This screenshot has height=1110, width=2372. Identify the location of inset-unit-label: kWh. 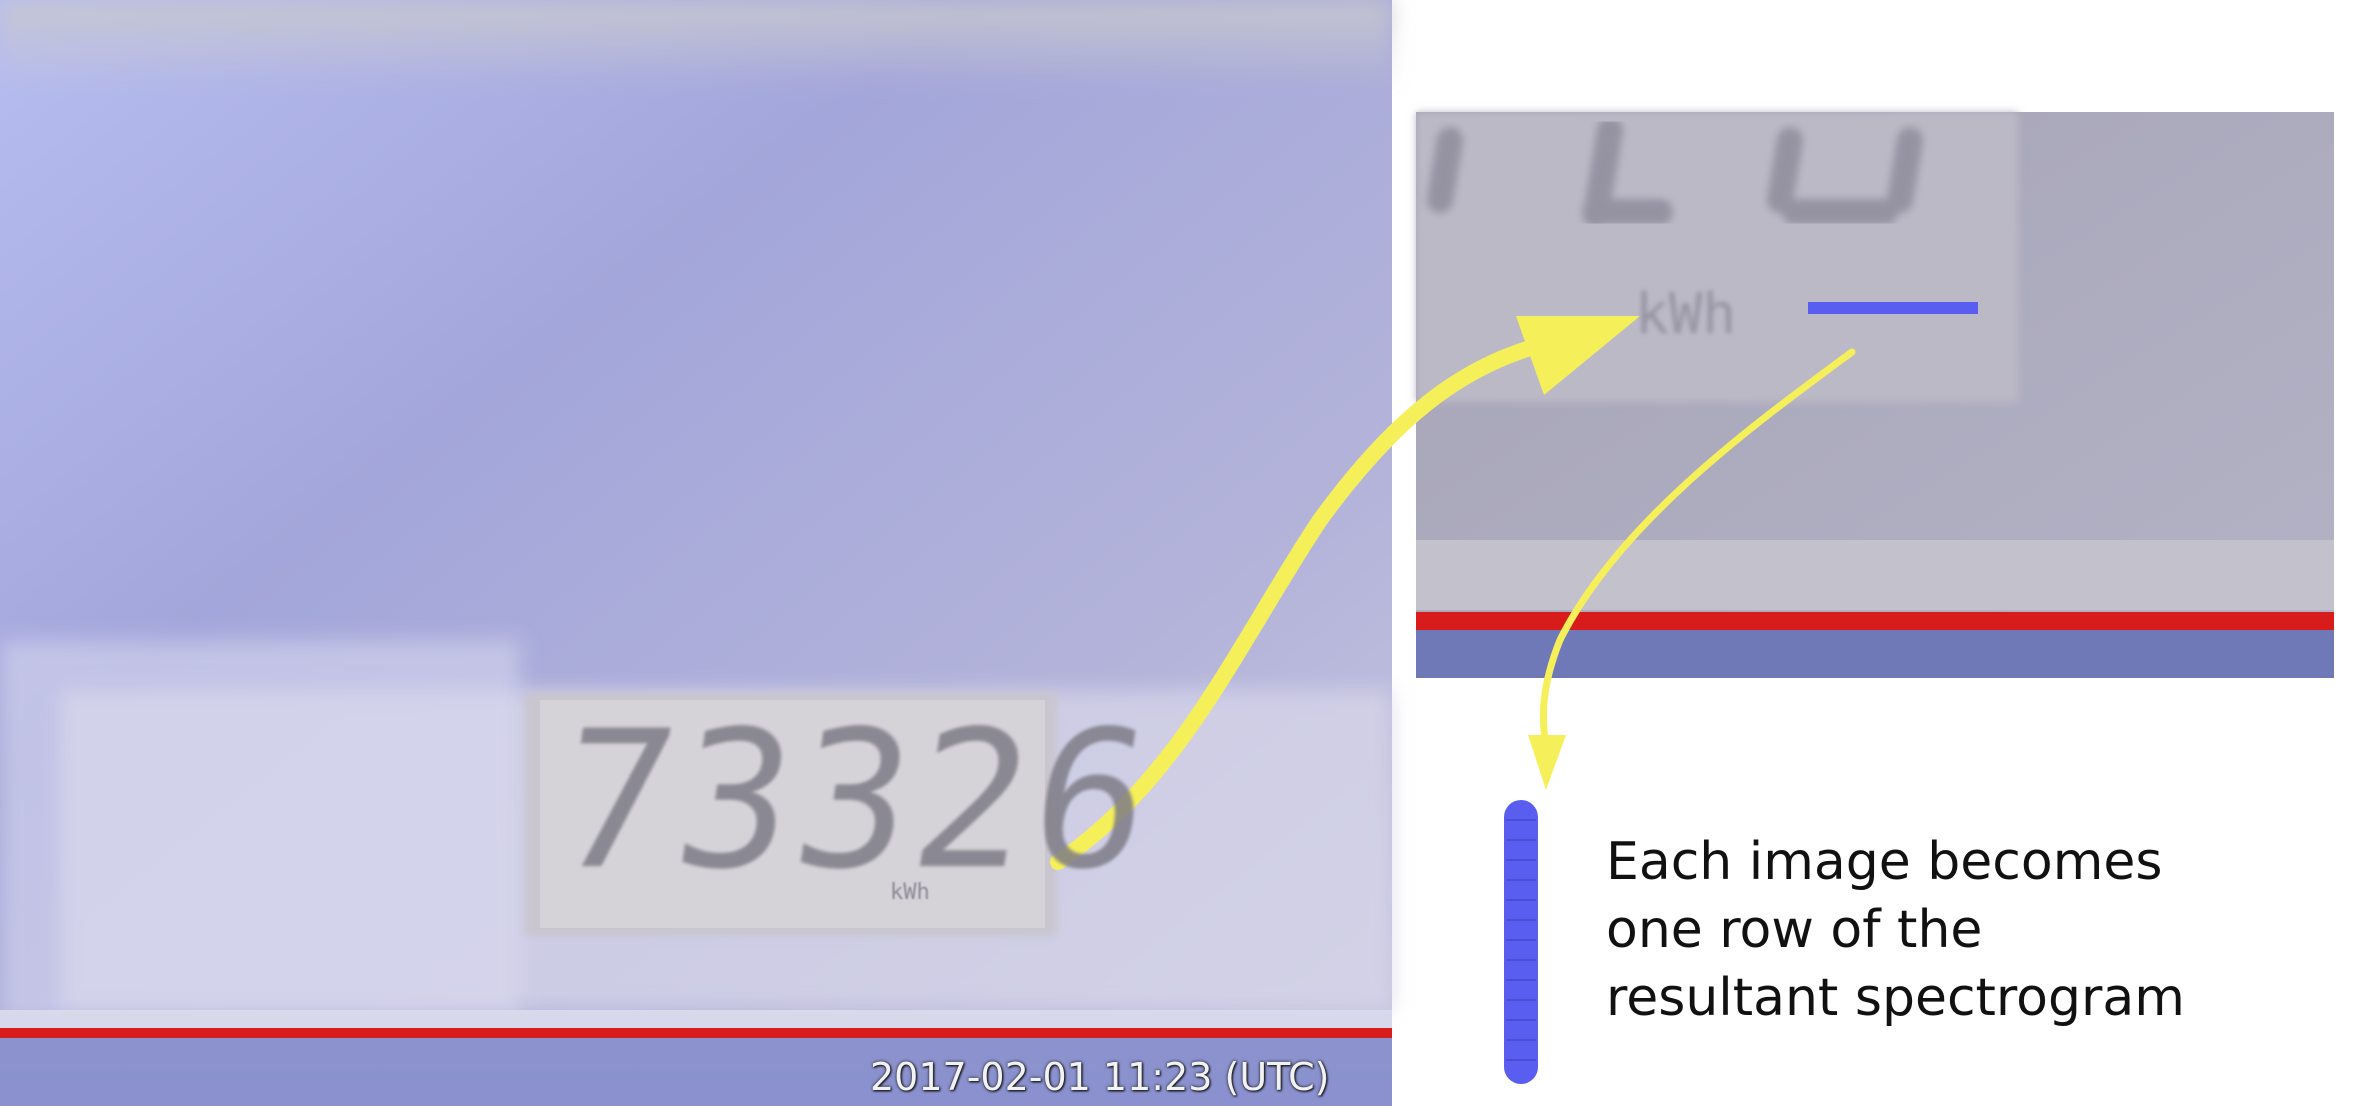
(1686, 314).